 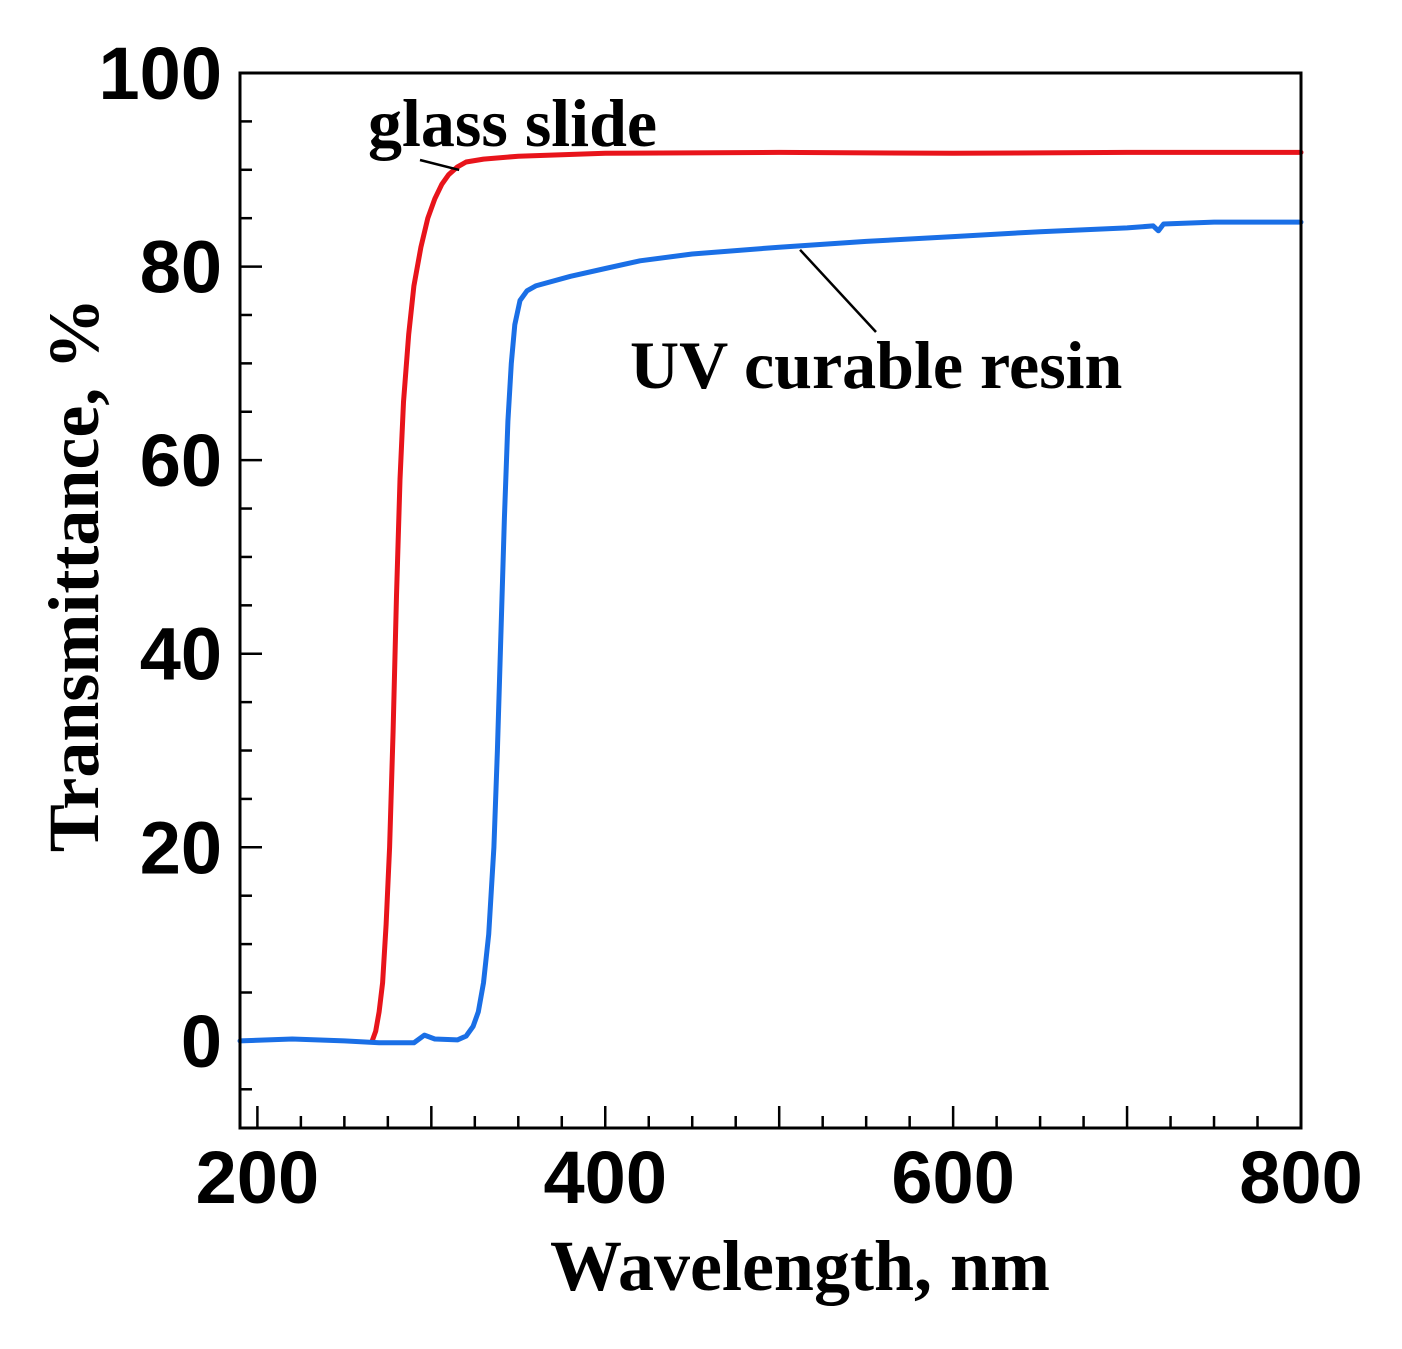 I want to click on glass-slide-label: glass slide, so click(x=512, y=123).